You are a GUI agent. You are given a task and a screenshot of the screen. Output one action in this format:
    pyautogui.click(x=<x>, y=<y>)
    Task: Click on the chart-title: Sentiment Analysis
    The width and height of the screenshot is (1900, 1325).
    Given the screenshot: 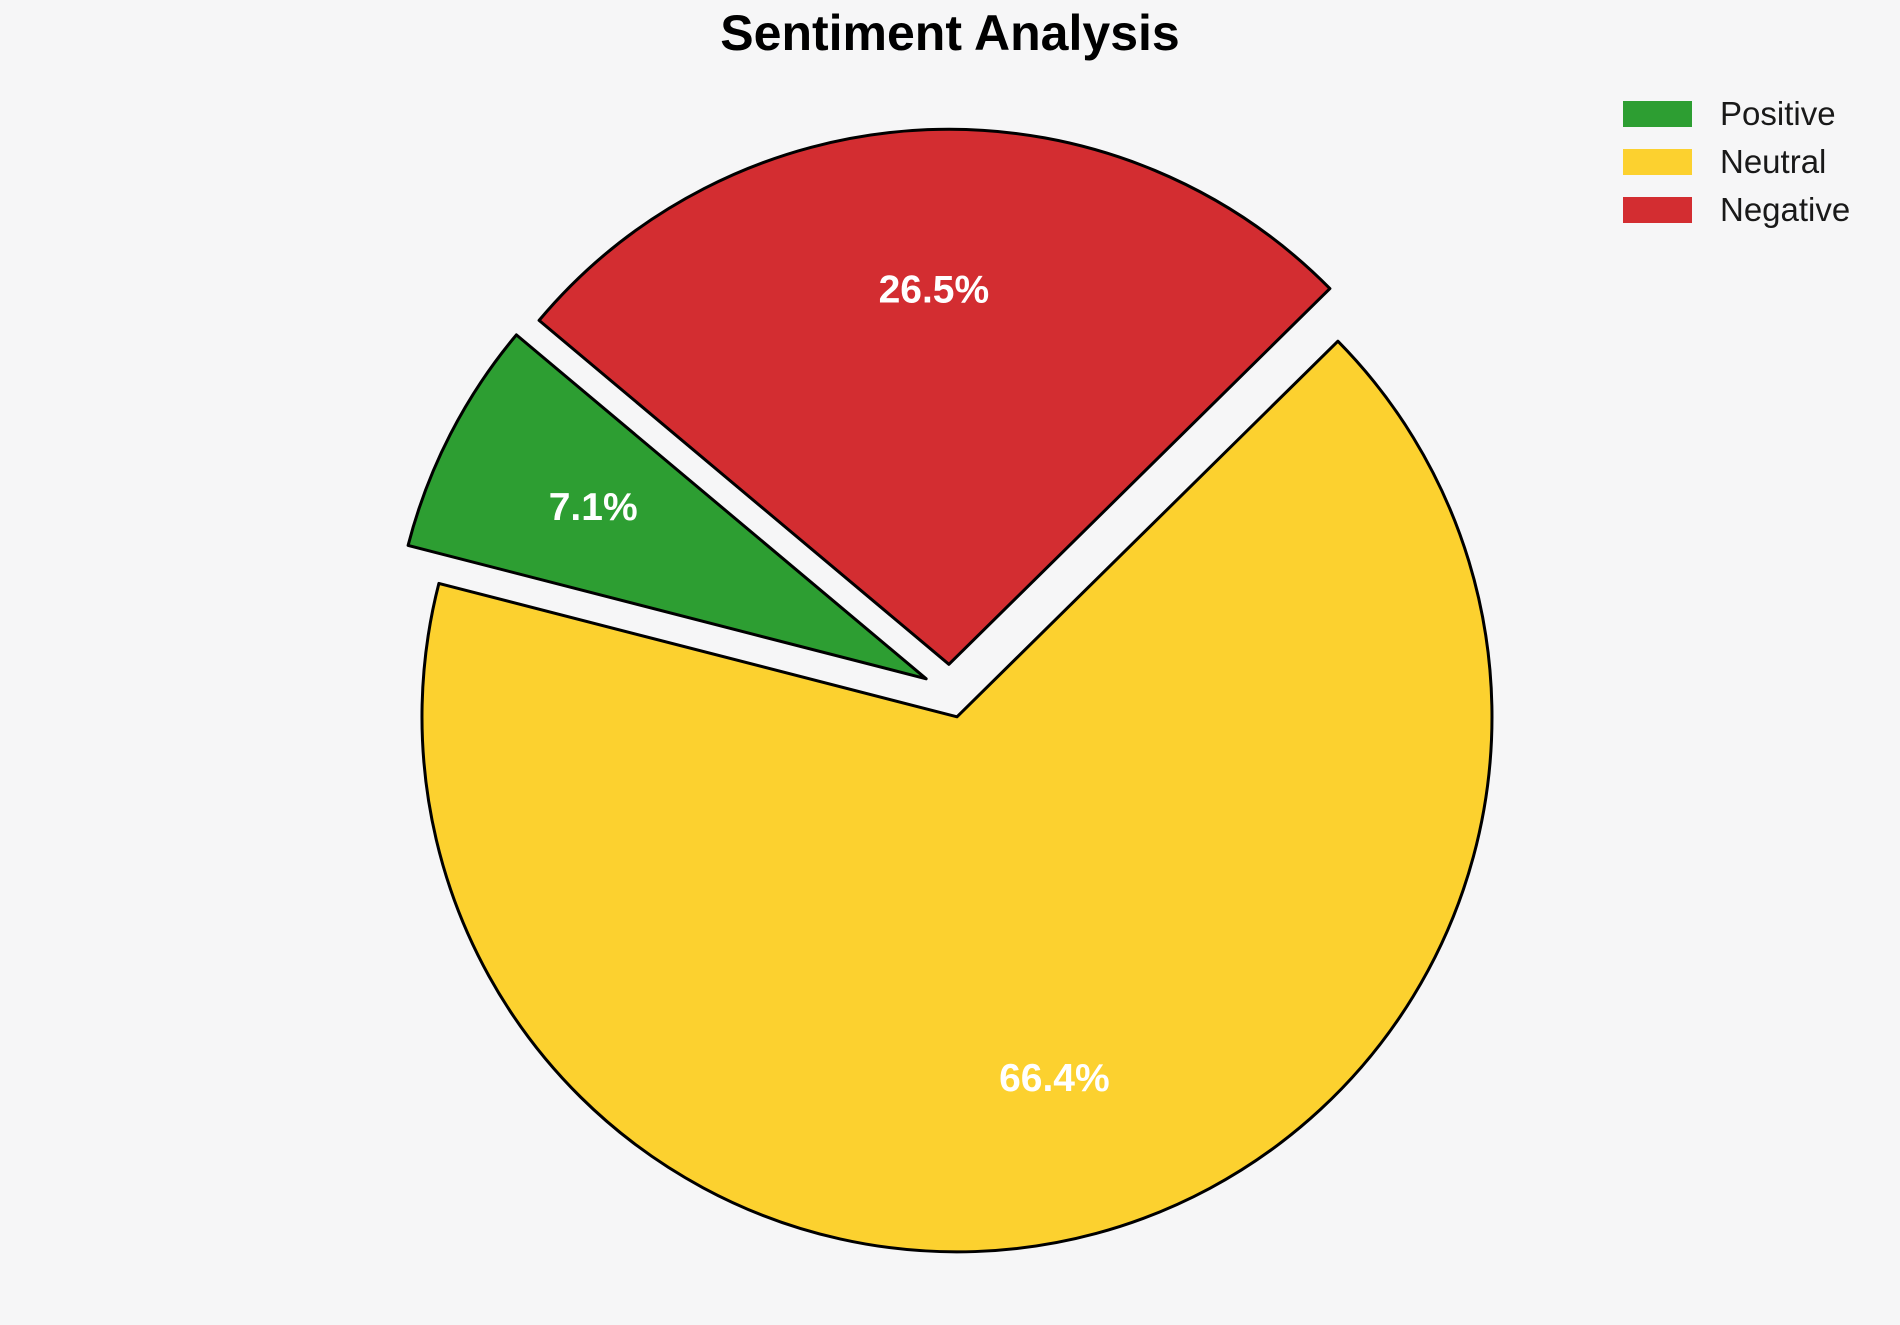 What is the action you would take?
    pyautogui.click(x=950, y=33)
    